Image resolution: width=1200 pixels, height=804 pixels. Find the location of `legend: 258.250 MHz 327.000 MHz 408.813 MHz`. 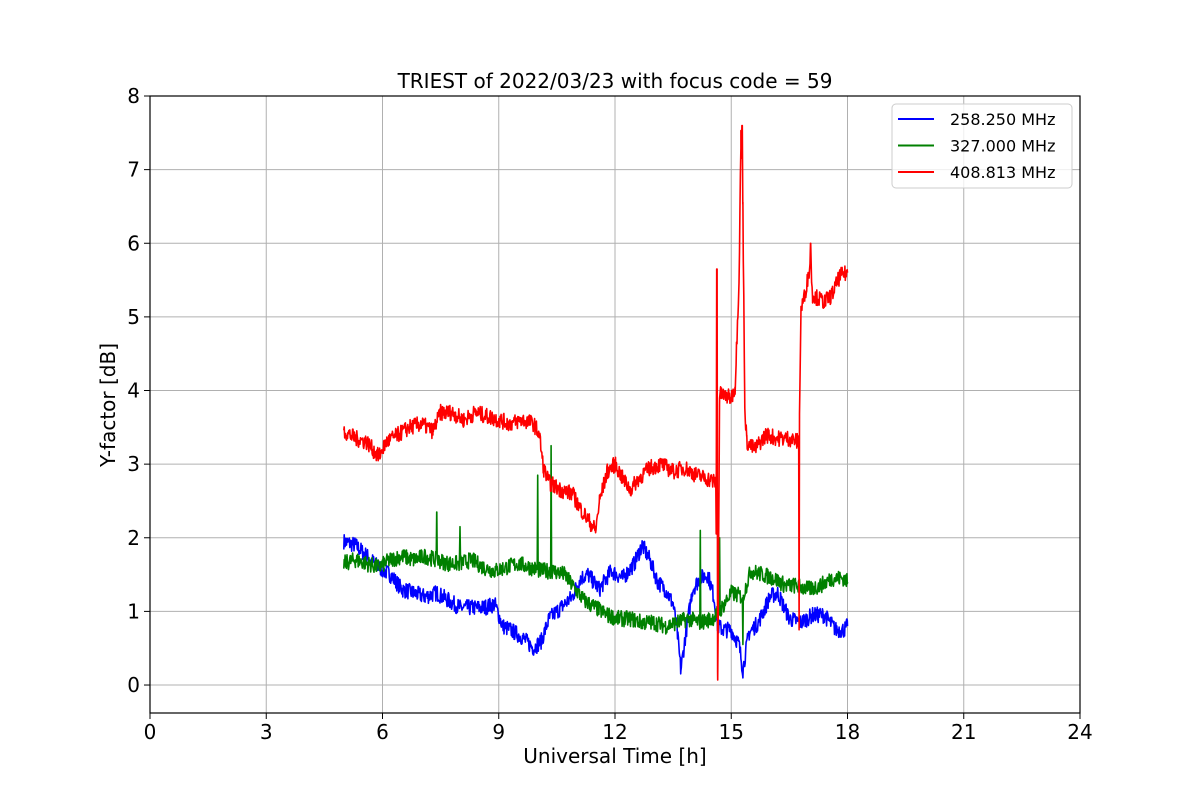

legend: 258.250 MHz 327.000 MHz 408.813 MHz is located at coordinates (982, 146).